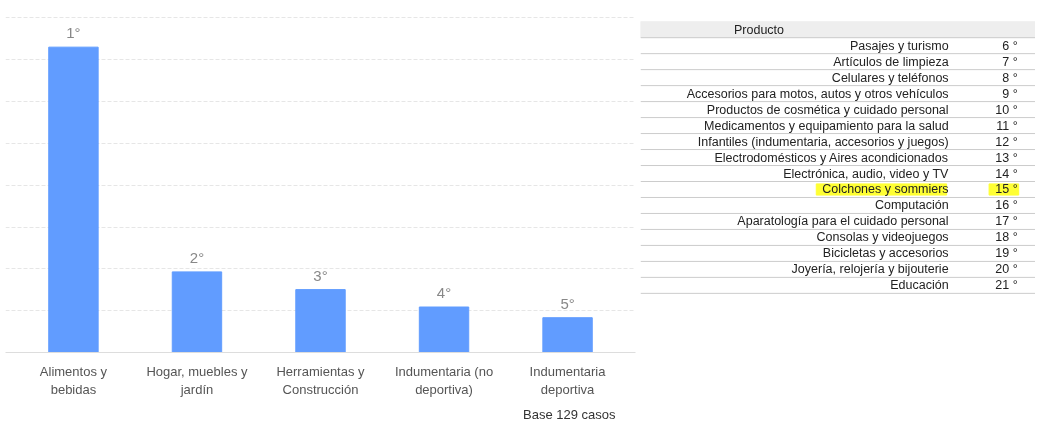  Describe the element at coordinates (320, 275) in the screenshot. I see `annotation: 3°` at that location.